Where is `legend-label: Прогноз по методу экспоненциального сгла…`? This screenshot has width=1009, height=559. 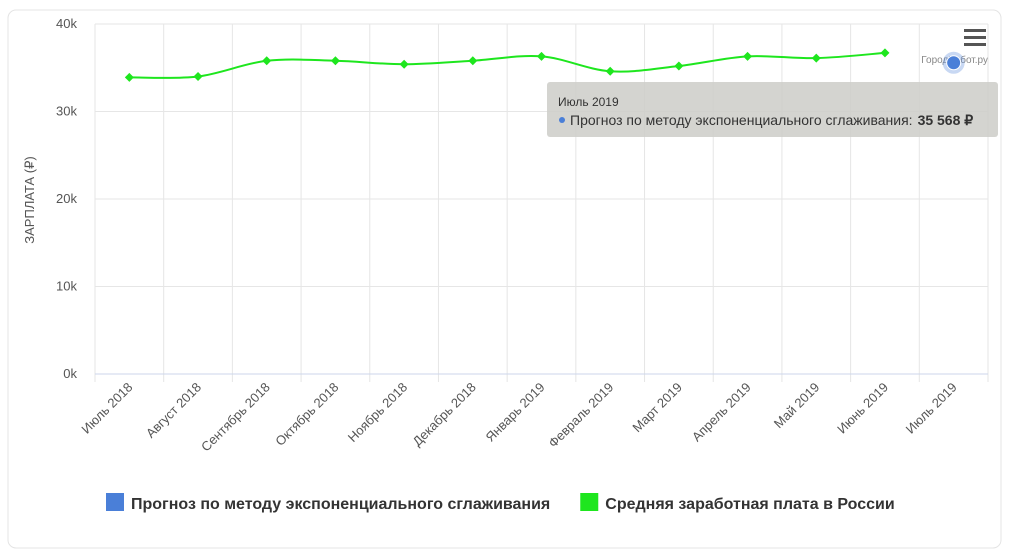 legend-label: Прогноз по методу экспоненциального сгла… is located at coordinates (340, 504).